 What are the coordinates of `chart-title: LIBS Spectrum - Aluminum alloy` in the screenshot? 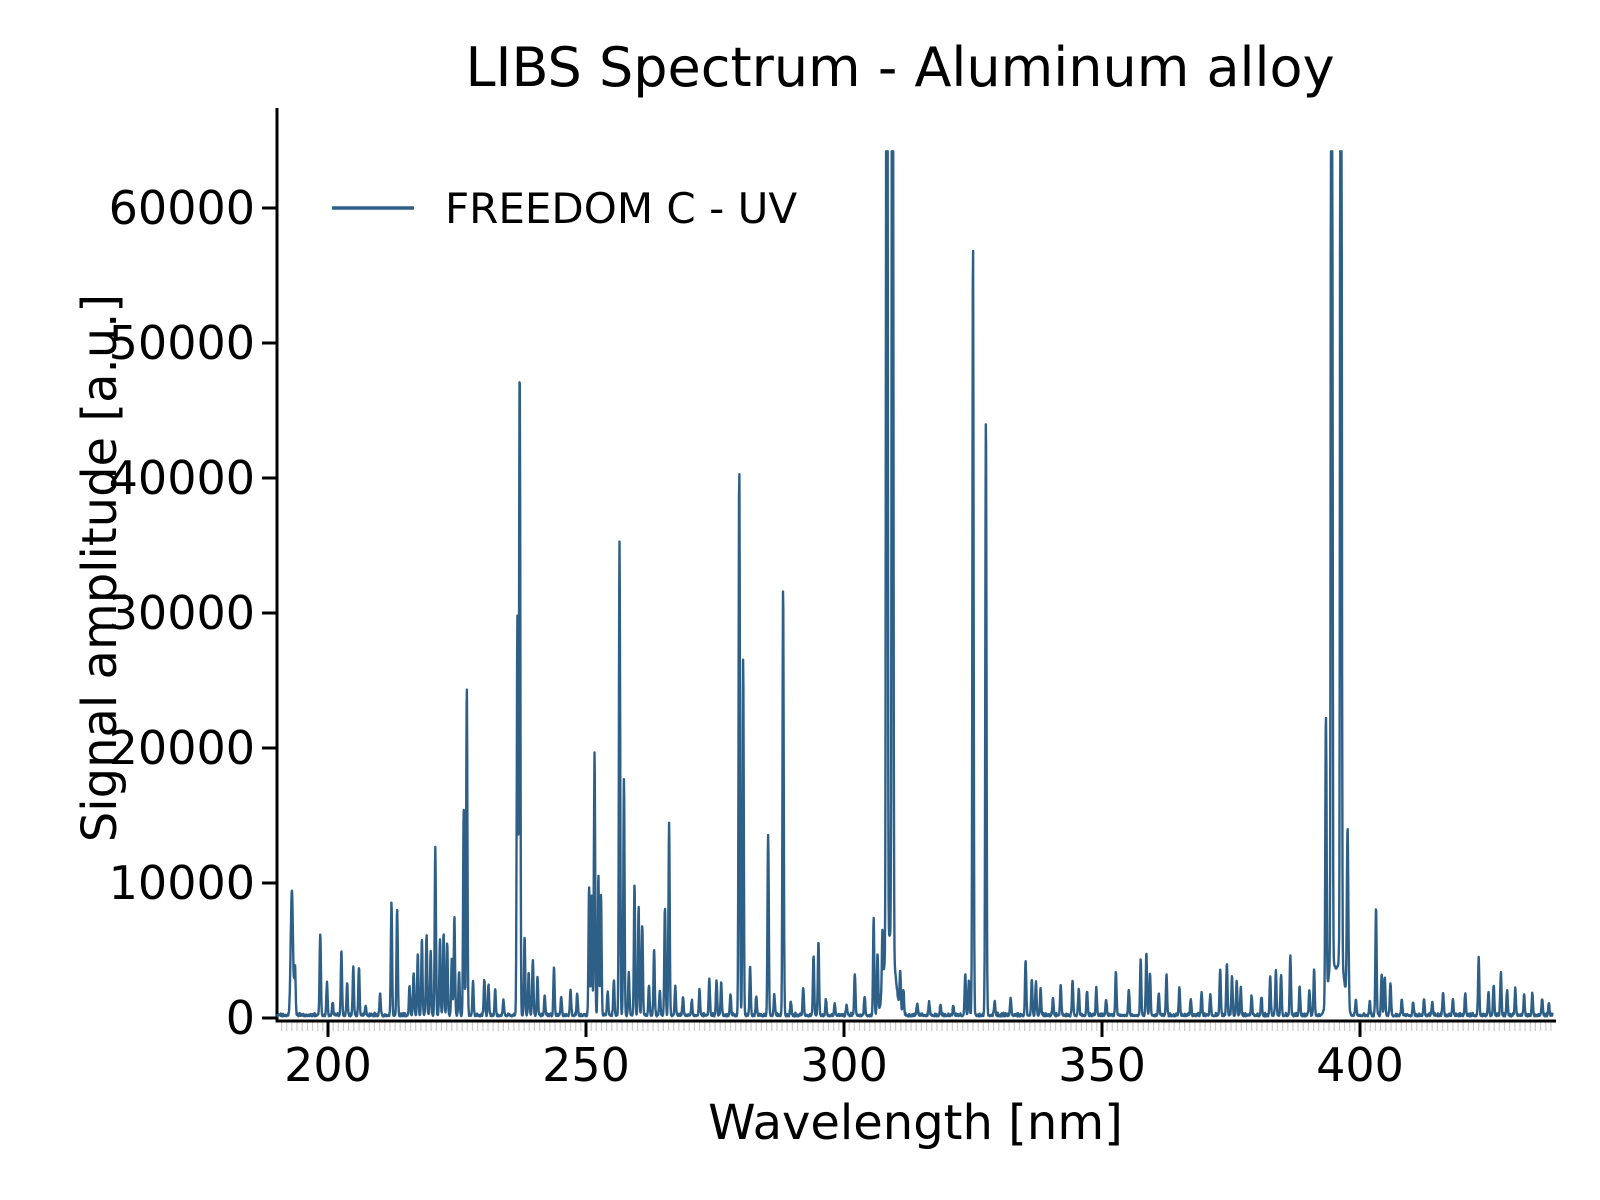 It's located at (900, 67).